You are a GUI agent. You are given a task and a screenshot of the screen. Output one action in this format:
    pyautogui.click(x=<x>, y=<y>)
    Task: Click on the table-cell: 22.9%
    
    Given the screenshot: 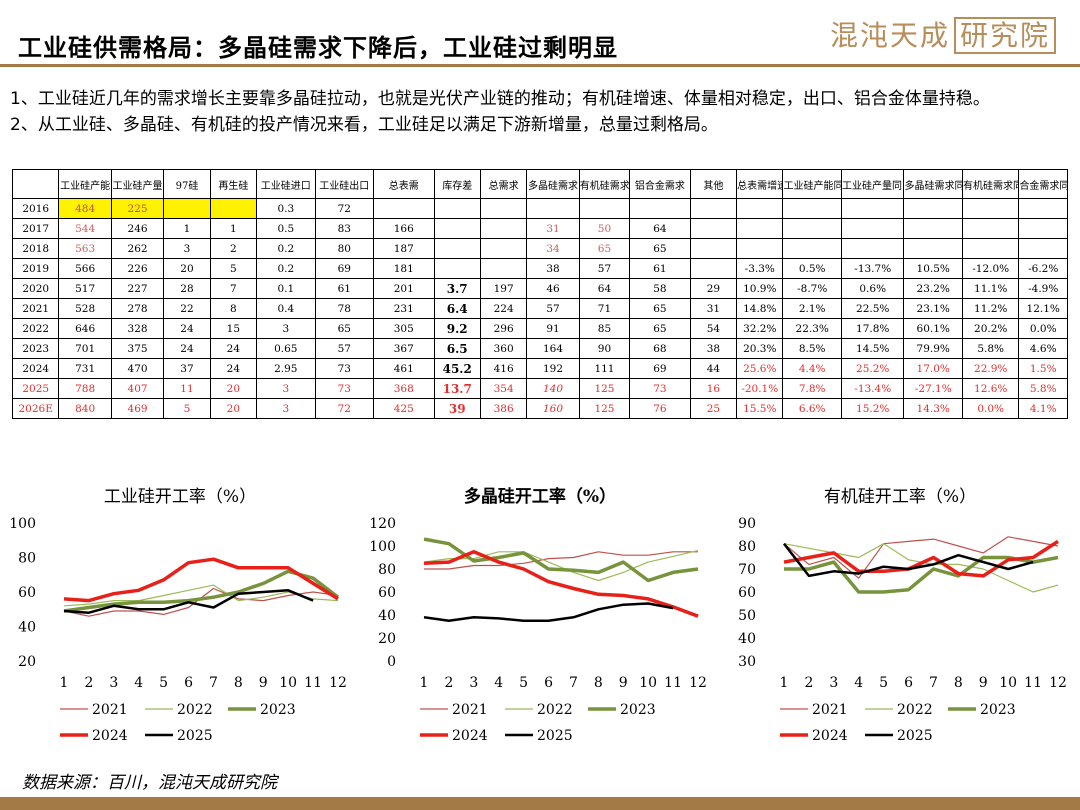 What is the action you would take?
    pyautogui.click(x=990, y=368)
    